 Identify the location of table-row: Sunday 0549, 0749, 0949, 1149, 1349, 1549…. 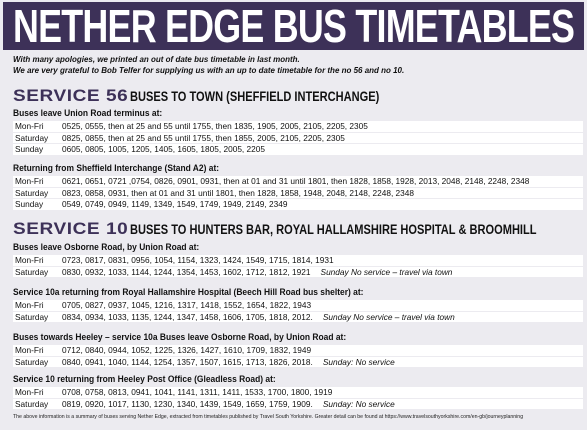
(298, 204).